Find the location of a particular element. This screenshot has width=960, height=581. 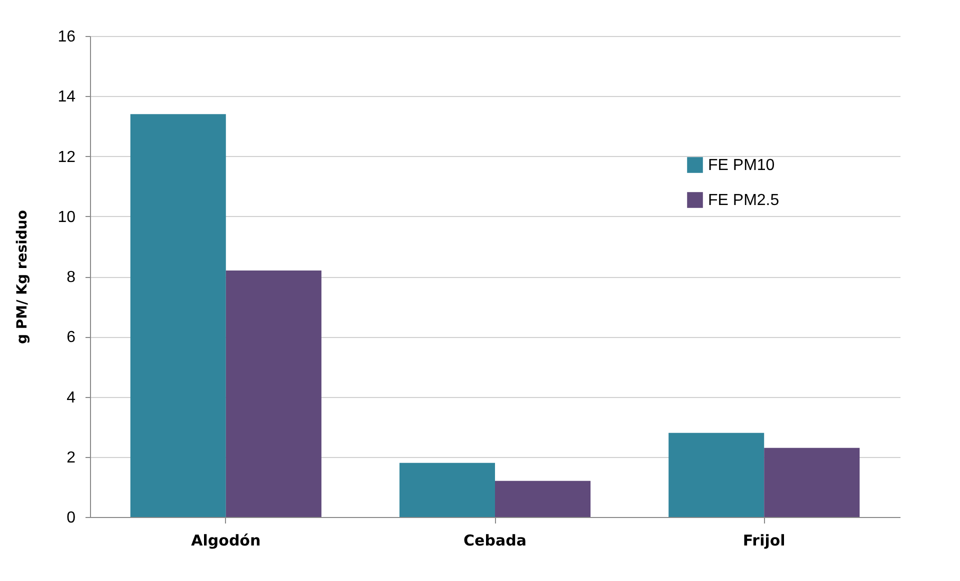

y-tick-label: 14 is located at coordinates (67, 97).